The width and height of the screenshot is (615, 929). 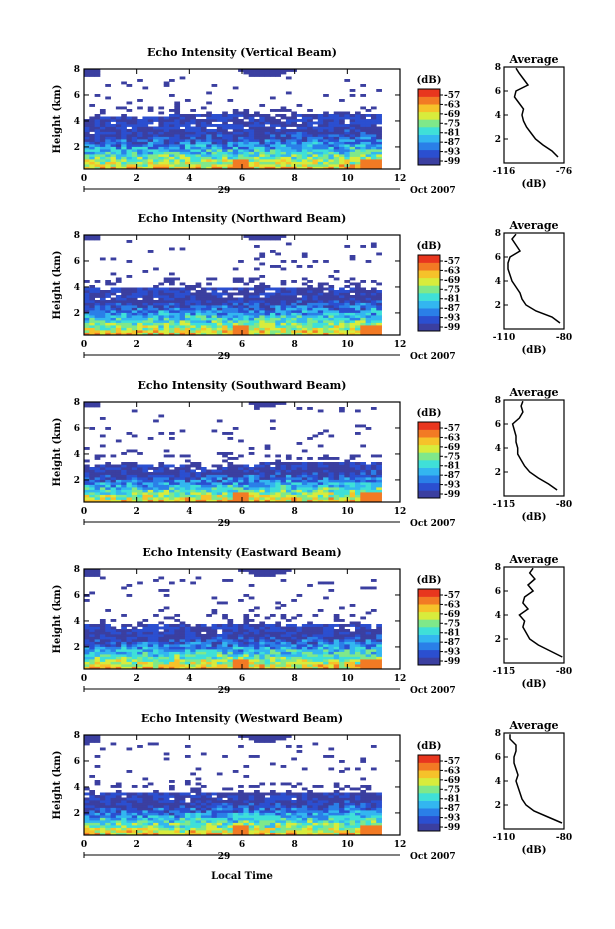 What do you see at coordinates (452, 438) in the screenshot?
I see `colorbar-tick-label: -63` at bounding box center [452, 438].